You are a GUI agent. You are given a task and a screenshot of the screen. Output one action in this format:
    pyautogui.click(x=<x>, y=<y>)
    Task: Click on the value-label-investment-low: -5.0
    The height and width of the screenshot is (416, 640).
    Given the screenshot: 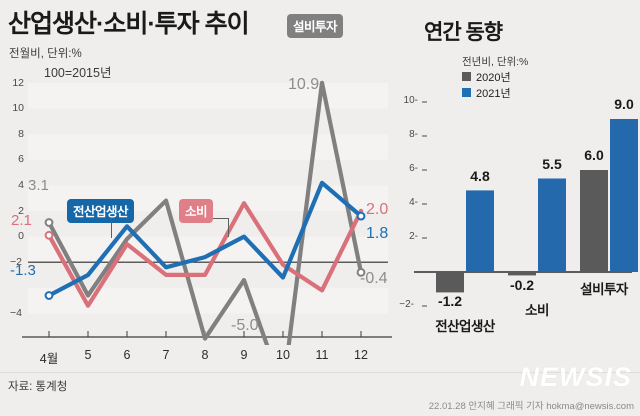 What is the action you would take?
    pyautogui.click(x=245, y=325)
    